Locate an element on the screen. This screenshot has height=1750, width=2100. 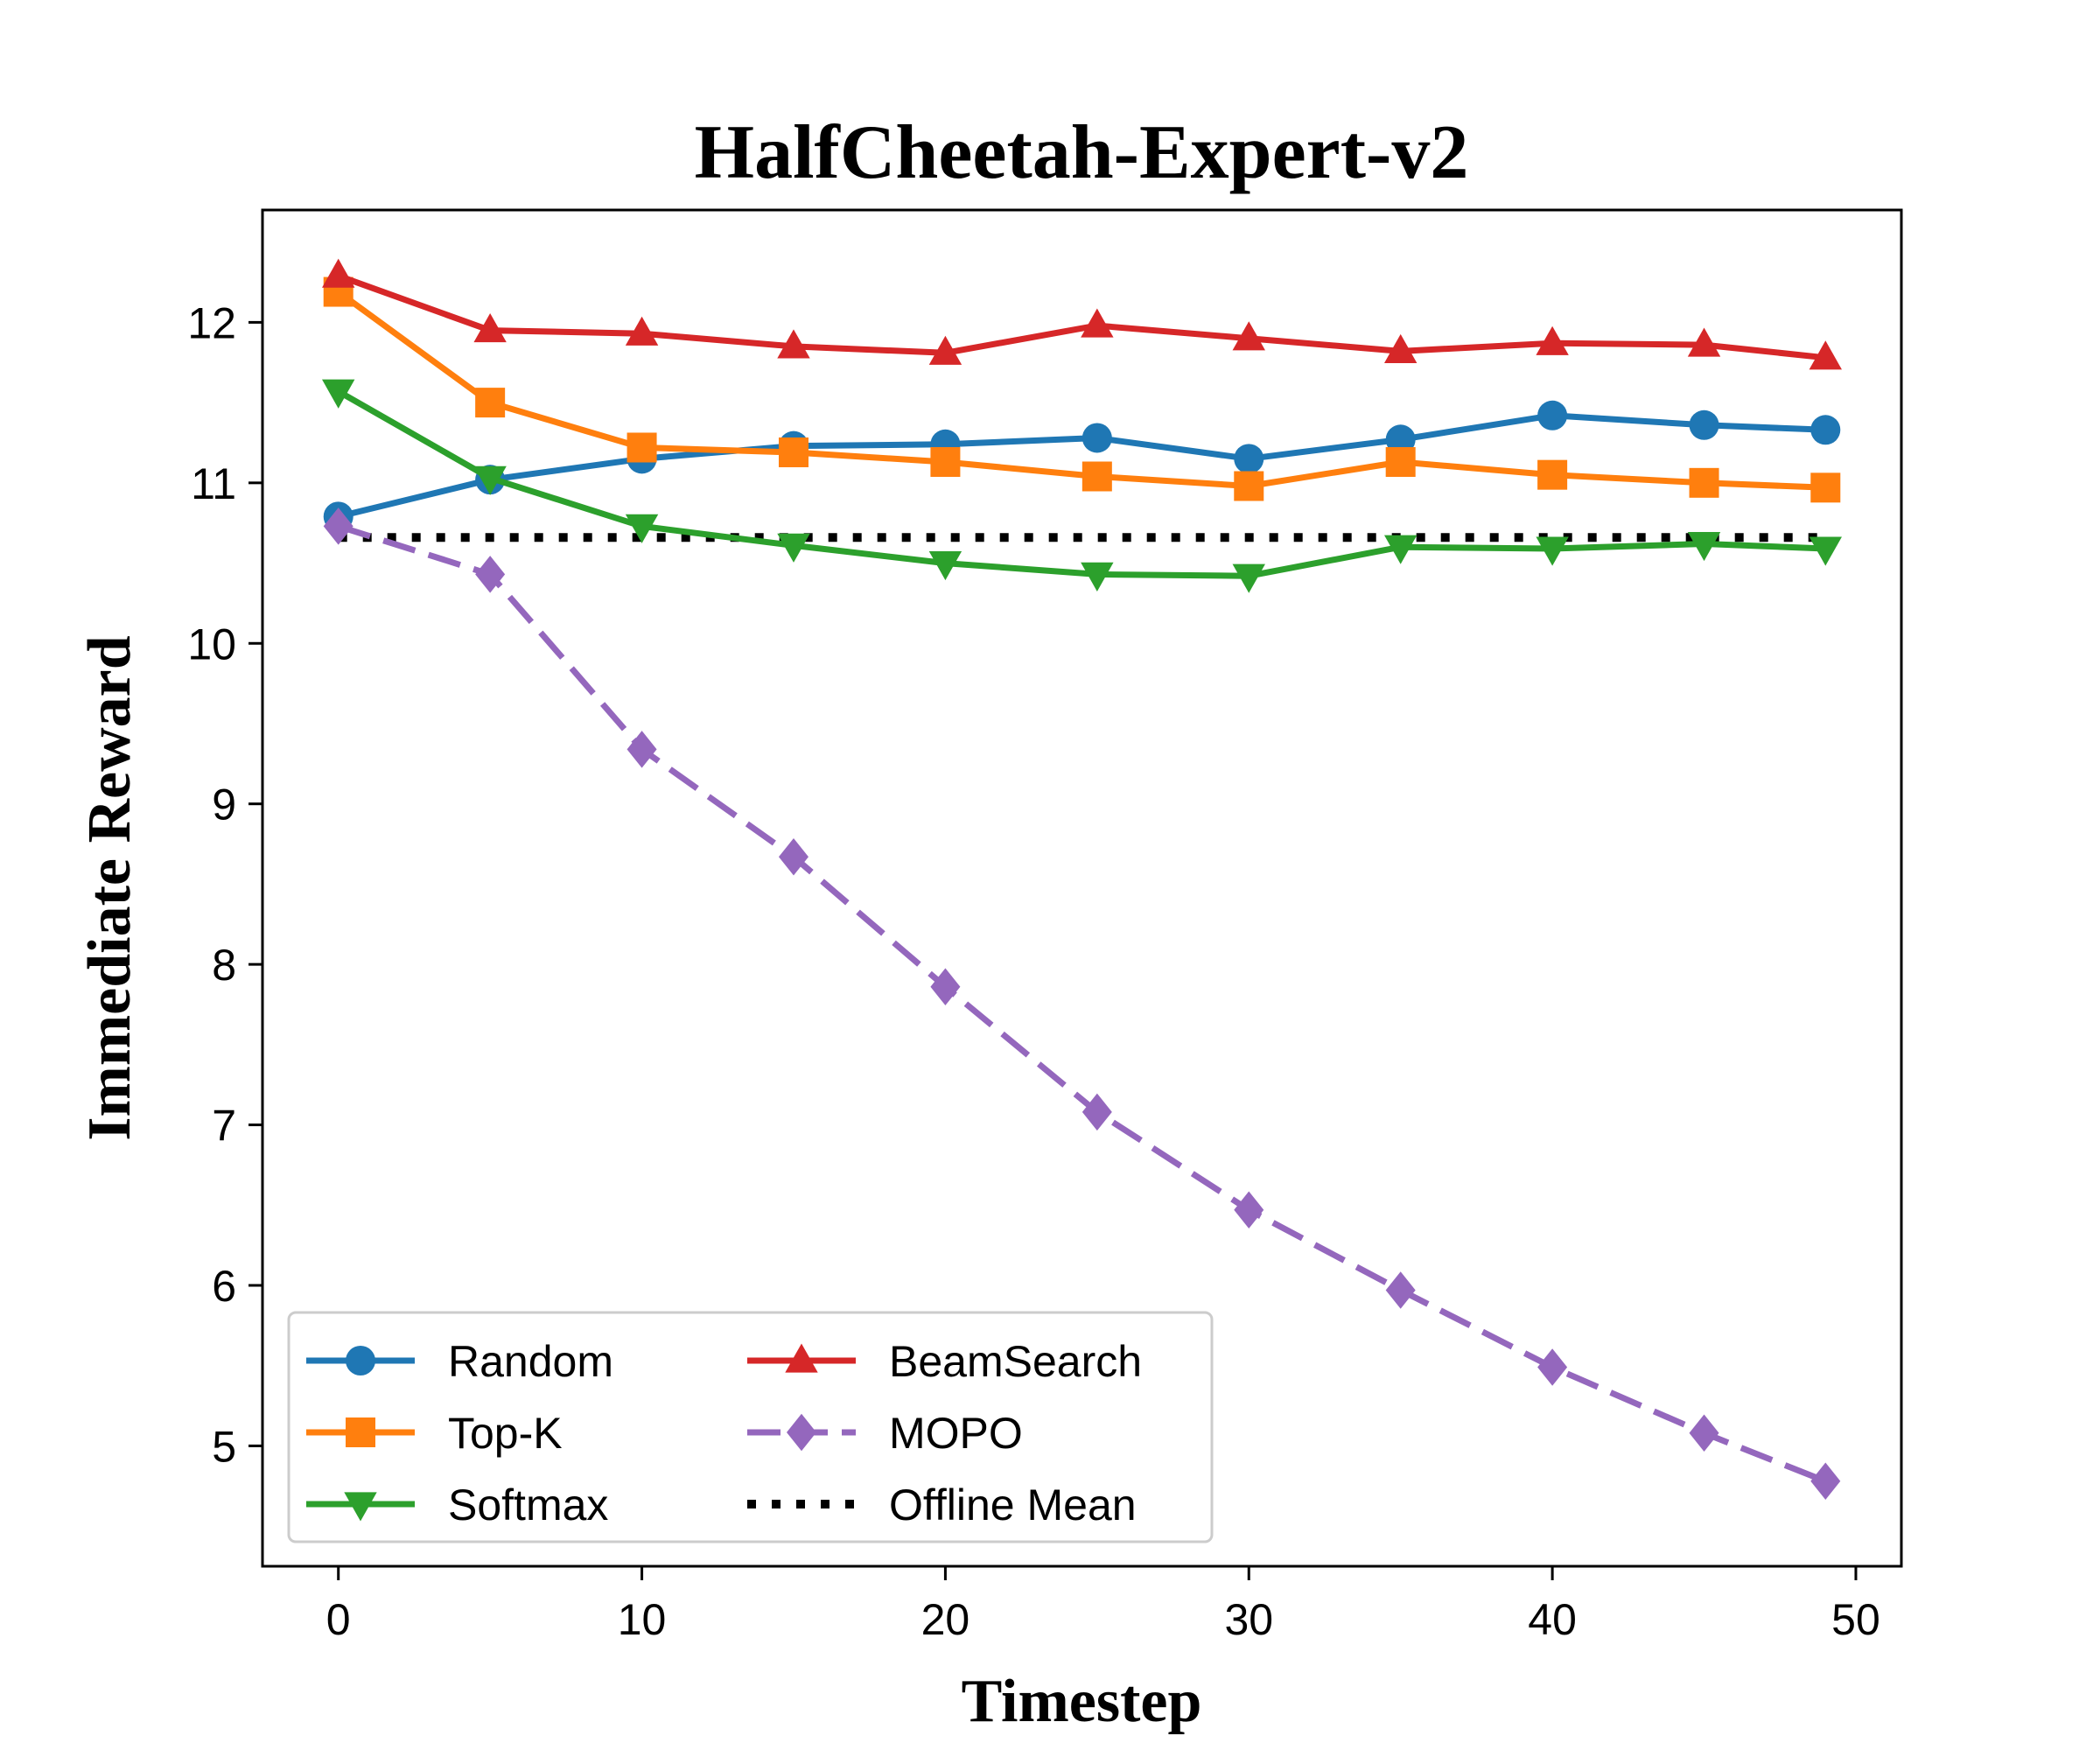
legend-marker-softmax is located at coordinates (360, 1507).